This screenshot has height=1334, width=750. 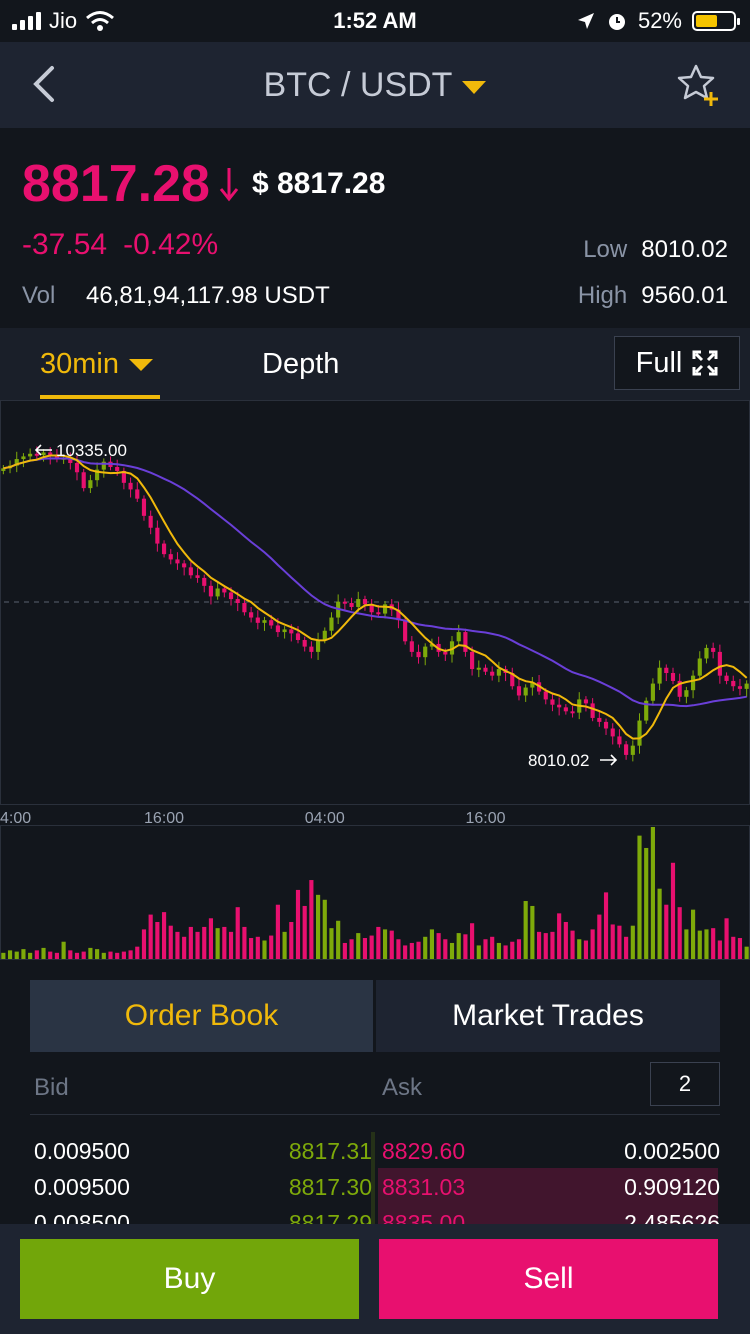 What do you see at coordinates (201, 1016) in the screenshot?
I see `tab-order-book: Order Book` at bounding box center [201, 1016].